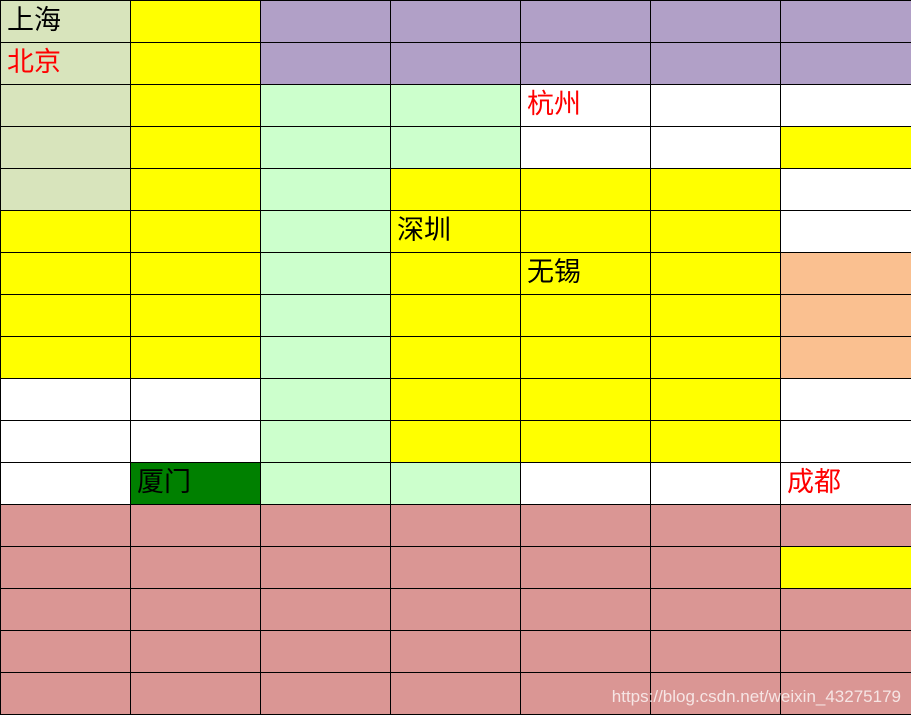  Describe the element at coordinates (196, 484) in the screenshot. I see `city-label-cell: 厦门` at that location.